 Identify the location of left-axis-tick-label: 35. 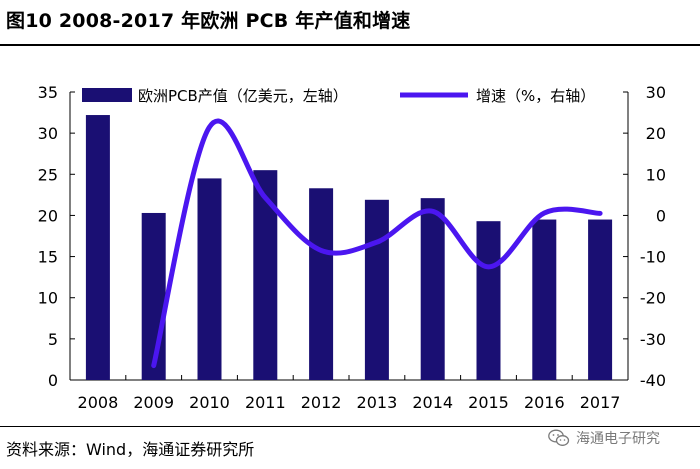
(48, 92).